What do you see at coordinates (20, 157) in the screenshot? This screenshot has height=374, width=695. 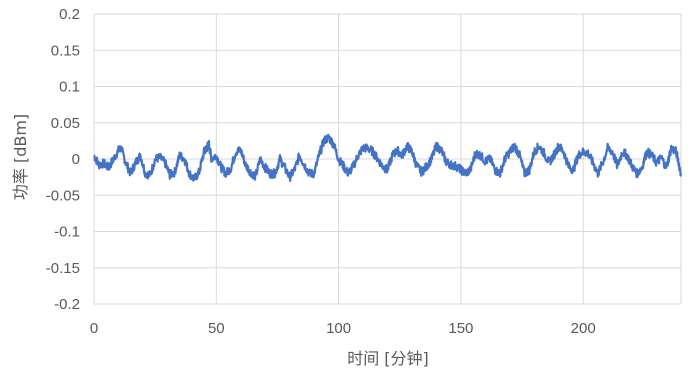 I see `y-axis-title: 功率 [dBm]` at bounding box center [20, 157].